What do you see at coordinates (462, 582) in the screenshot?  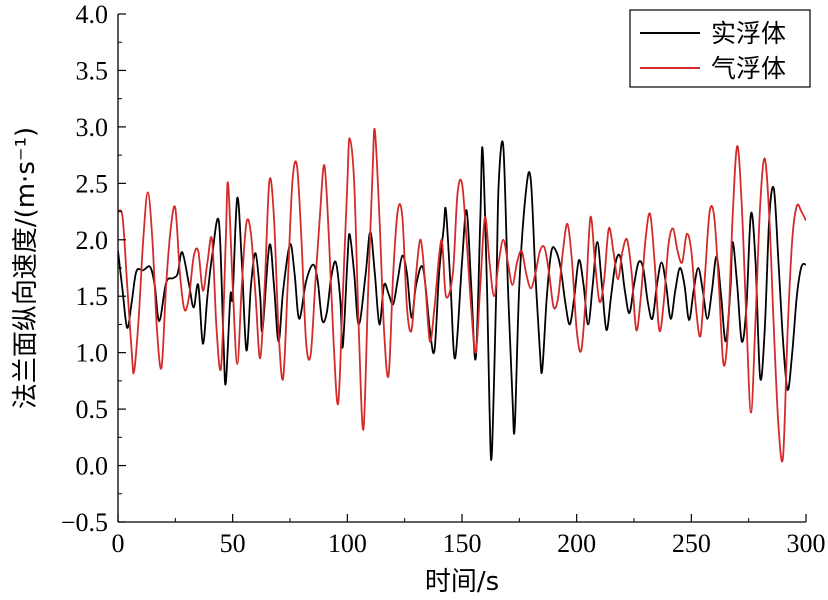 I see `x-axis-title: 时间/s` at bounding box center [462, 582].